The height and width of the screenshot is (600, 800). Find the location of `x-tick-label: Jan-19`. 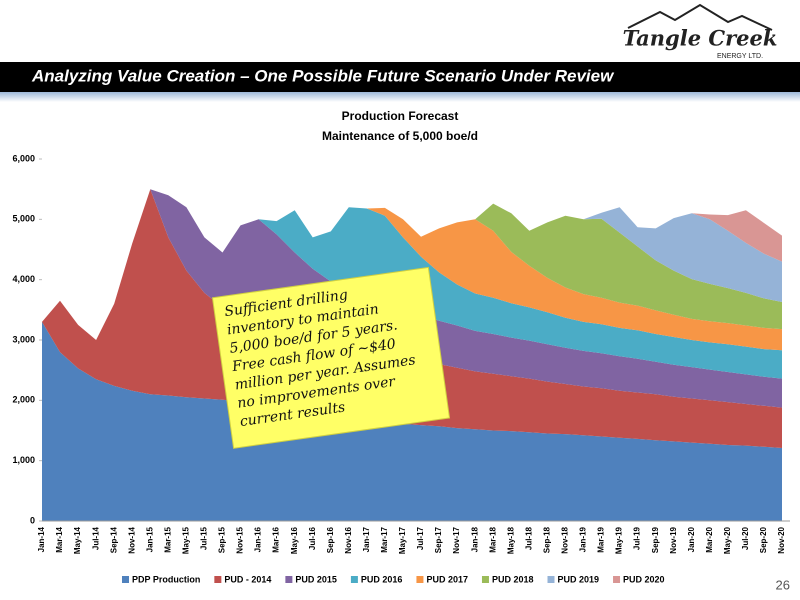

x-tick-label: Jan-19 is located at coordinates (583, 539).